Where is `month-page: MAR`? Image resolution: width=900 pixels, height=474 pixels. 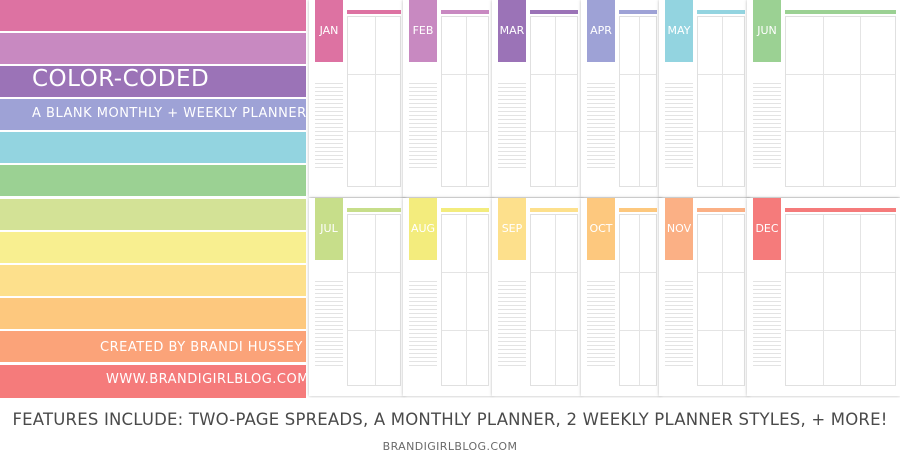 month-page: MAR is located at coordinates (537, 98).